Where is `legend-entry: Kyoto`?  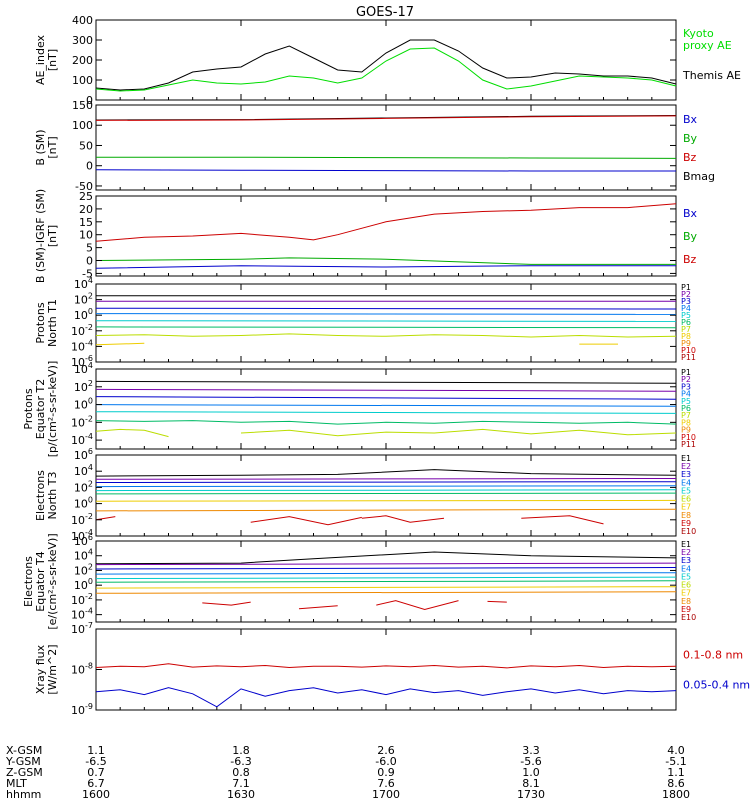
legend-entry: Kyoto is located at coordinates (698, 33).